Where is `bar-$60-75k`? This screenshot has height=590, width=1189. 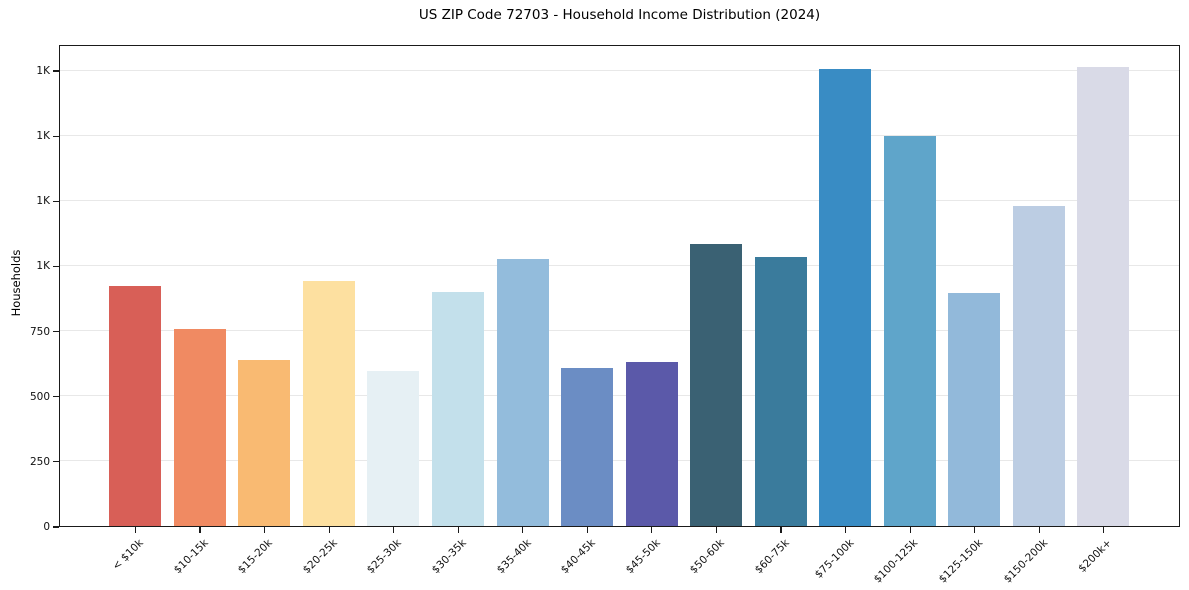 bar-$60-75k is located at coordinates (780, 391).